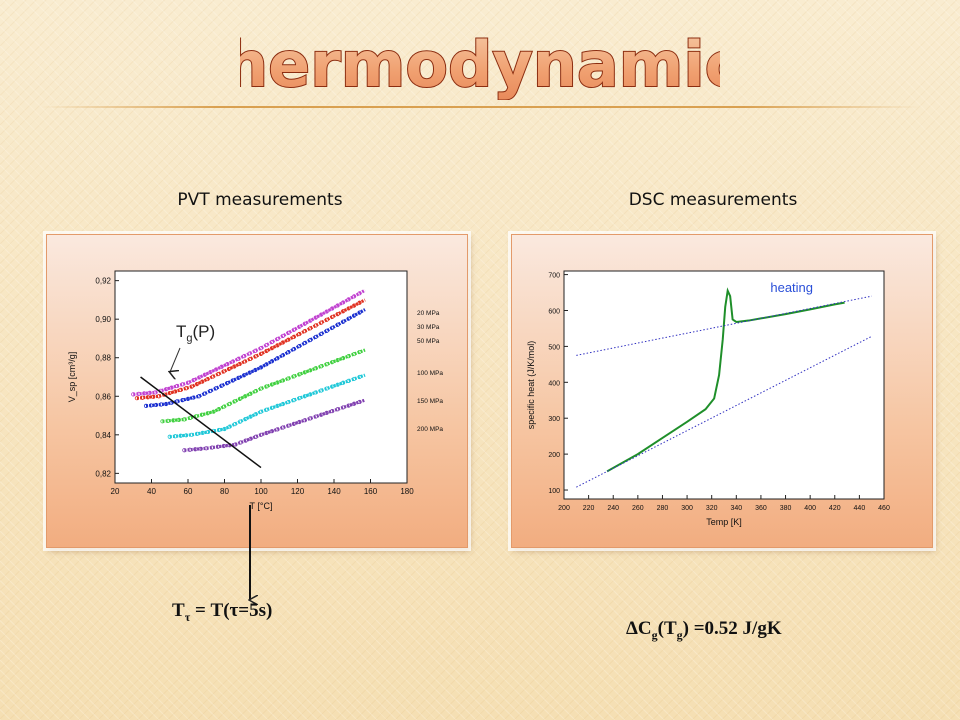 The image size is (960, 720). What do you see at coordinates (103, 435) in the screenshot?
I see `y-tick-label: 0,84` at bounding box center [103, 435].